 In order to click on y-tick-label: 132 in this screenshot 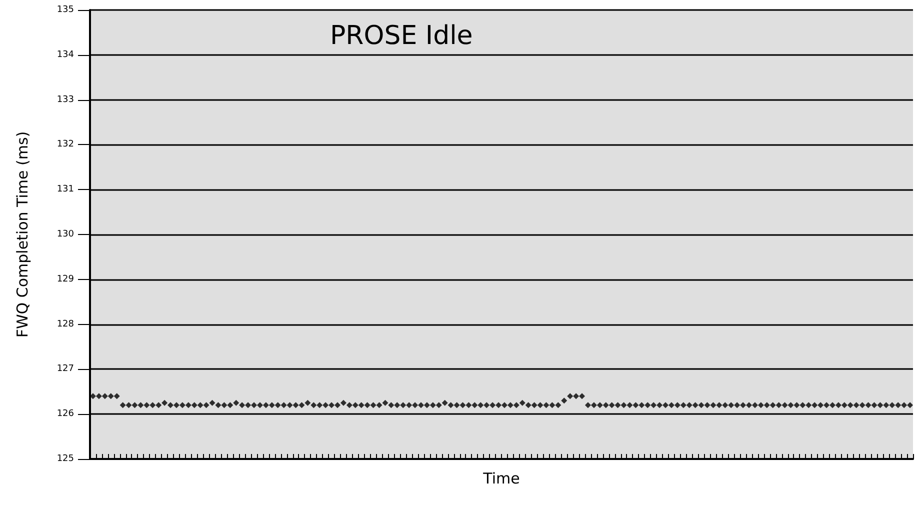, I will do `click(65, 145)`.